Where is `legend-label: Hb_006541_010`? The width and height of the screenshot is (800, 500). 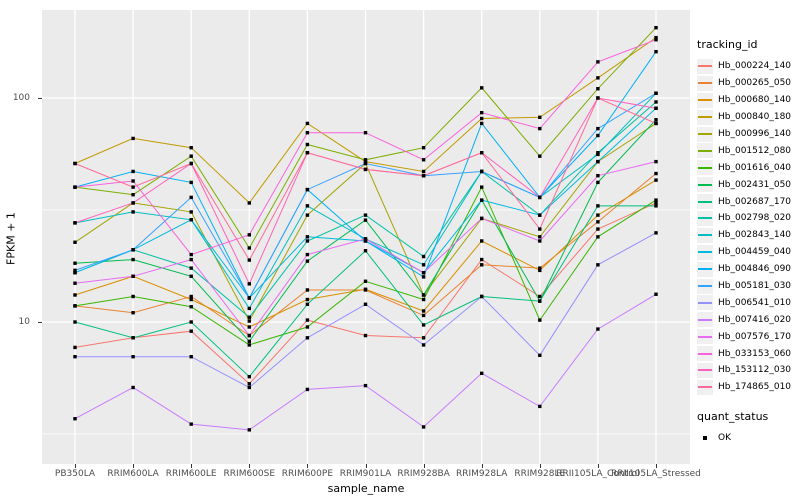
legend-label: Hb_006541_010 is located at coordinates (755, 302).